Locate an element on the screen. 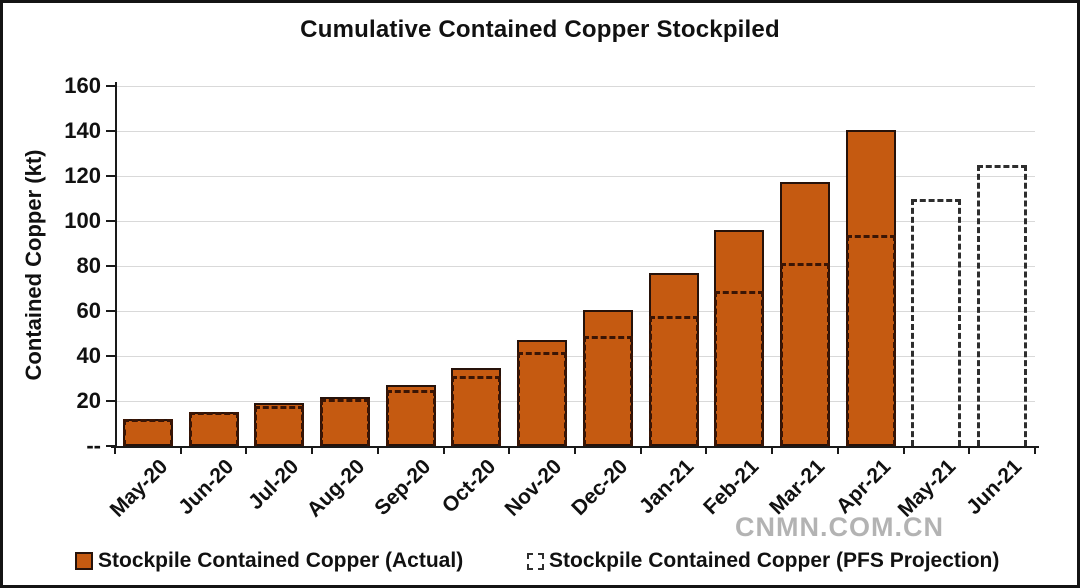  y-tick-label: 60 is located at coordinates (88, 310).